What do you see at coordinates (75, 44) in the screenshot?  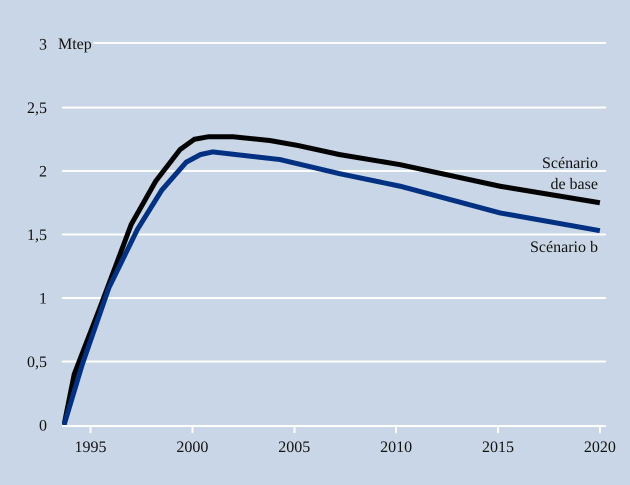 I see `y-axis-title: Mtep` at bounding box center [75, 44].